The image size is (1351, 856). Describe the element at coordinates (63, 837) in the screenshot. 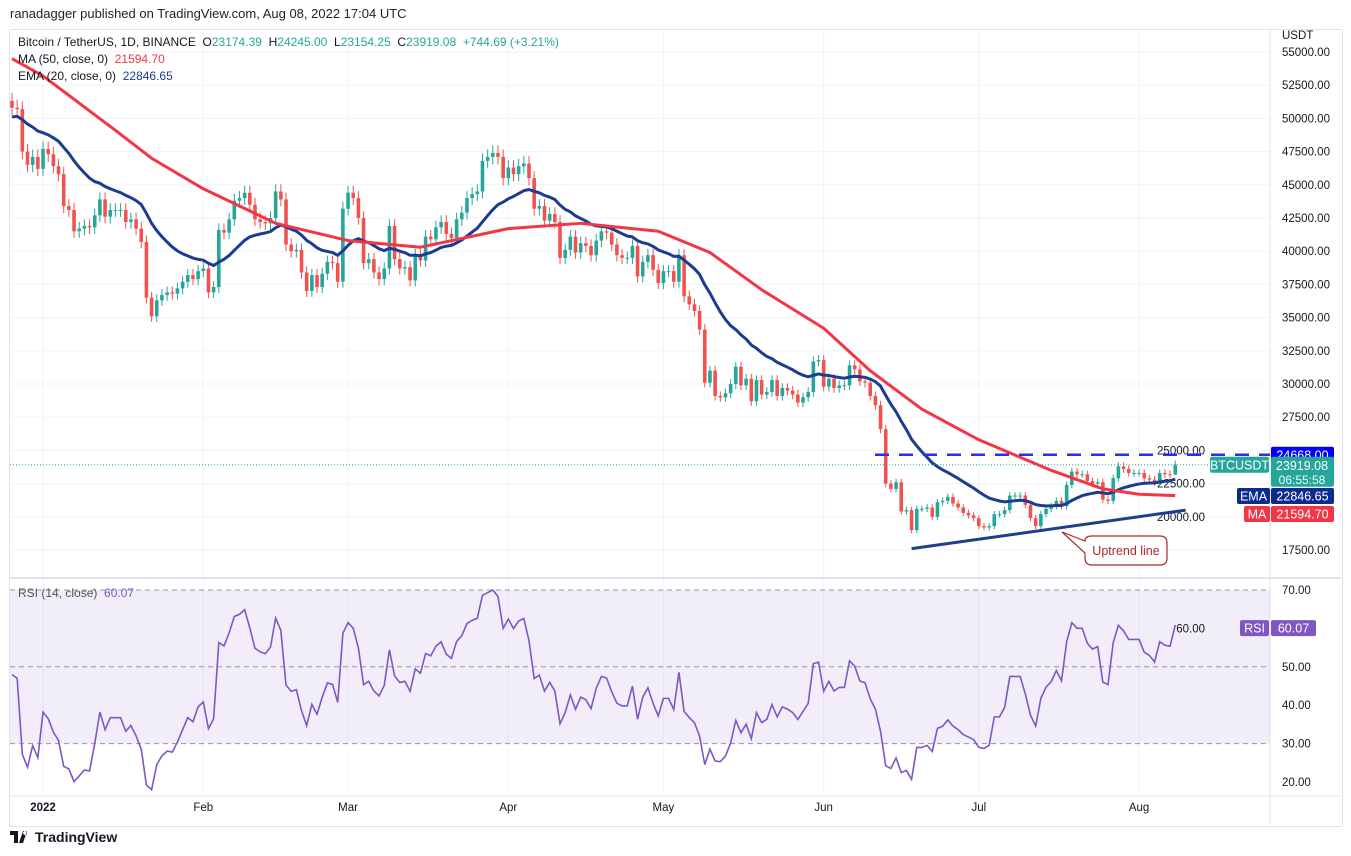

I see `tradingview-logo: TradingView` at that location.